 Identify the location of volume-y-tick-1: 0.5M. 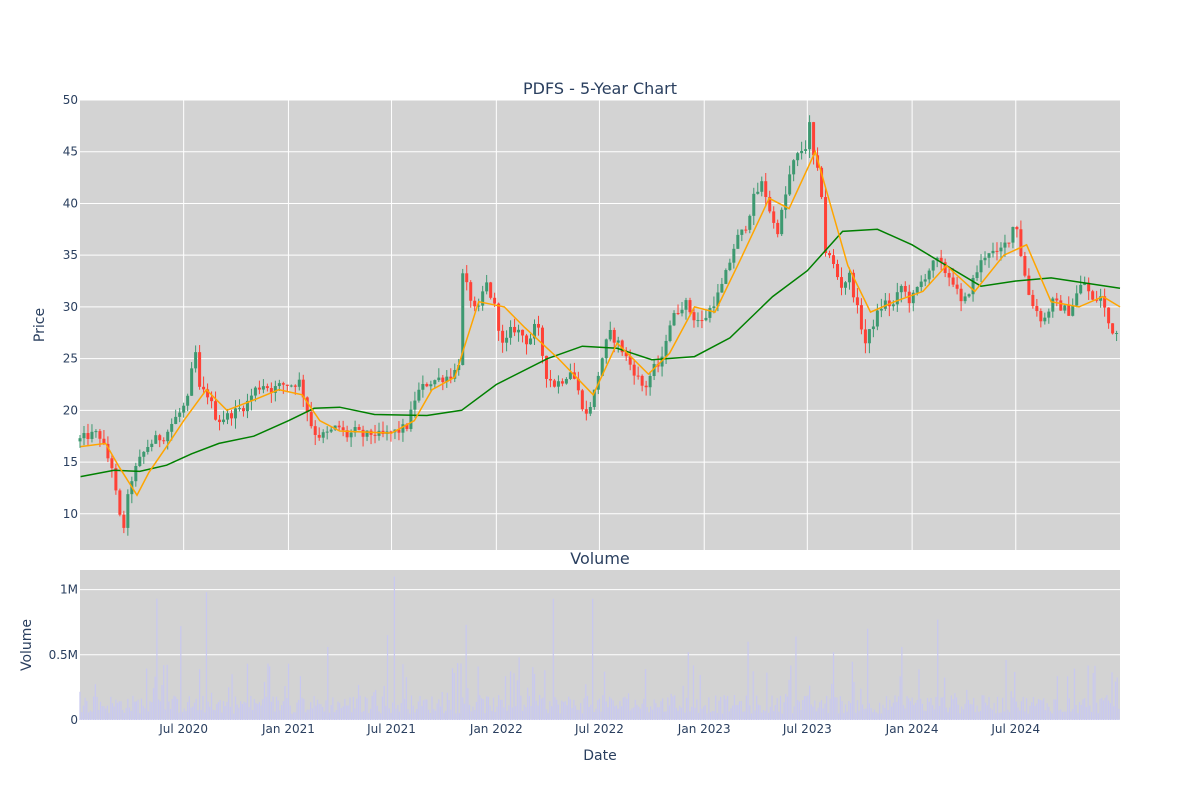
(63, 655).